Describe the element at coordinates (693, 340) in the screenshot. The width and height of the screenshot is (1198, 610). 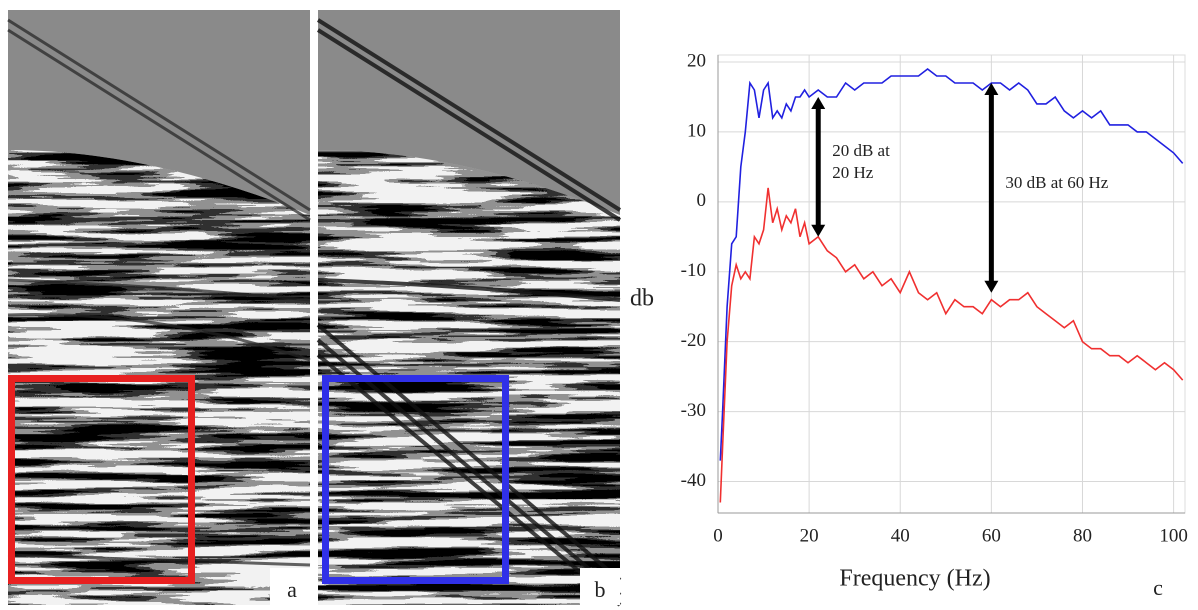
I see `y-tick-label: -20` at that location.